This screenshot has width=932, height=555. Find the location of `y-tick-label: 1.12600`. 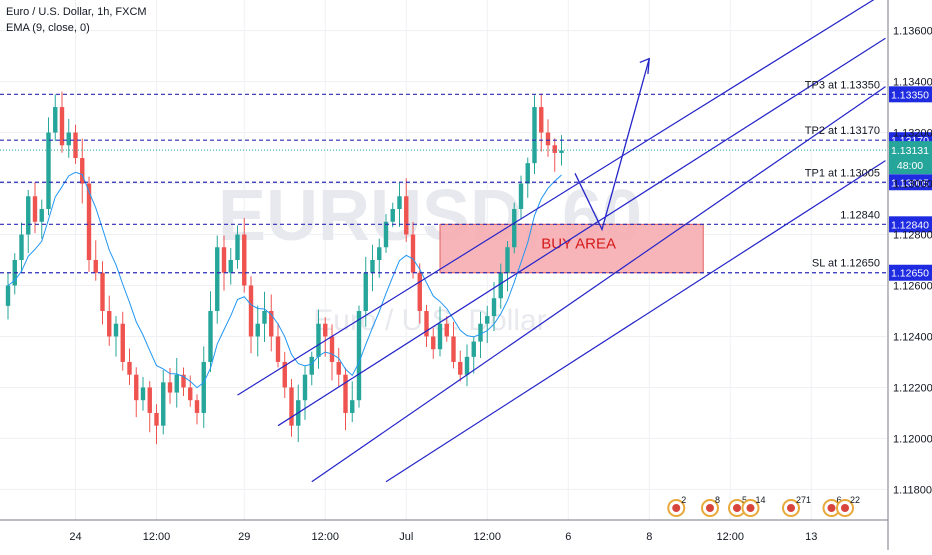

y-tick-label: 1.12600 is located at coordinates (912, 286).